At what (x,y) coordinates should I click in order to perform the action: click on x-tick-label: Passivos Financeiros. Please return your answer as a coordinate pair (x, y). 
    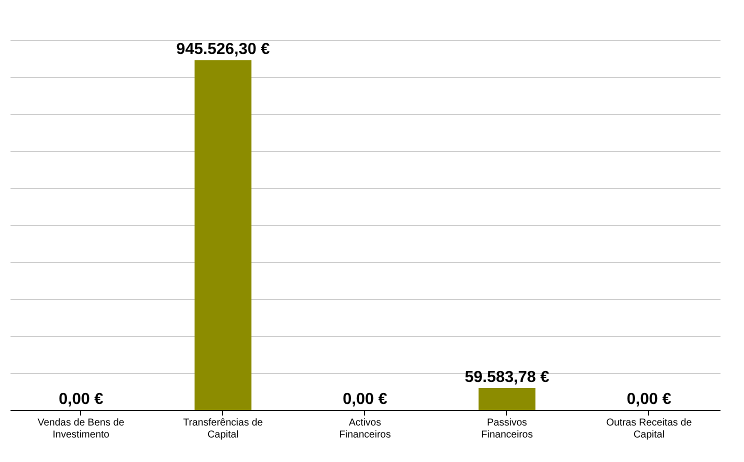
    Looking at the image, I should click on (507, 429).